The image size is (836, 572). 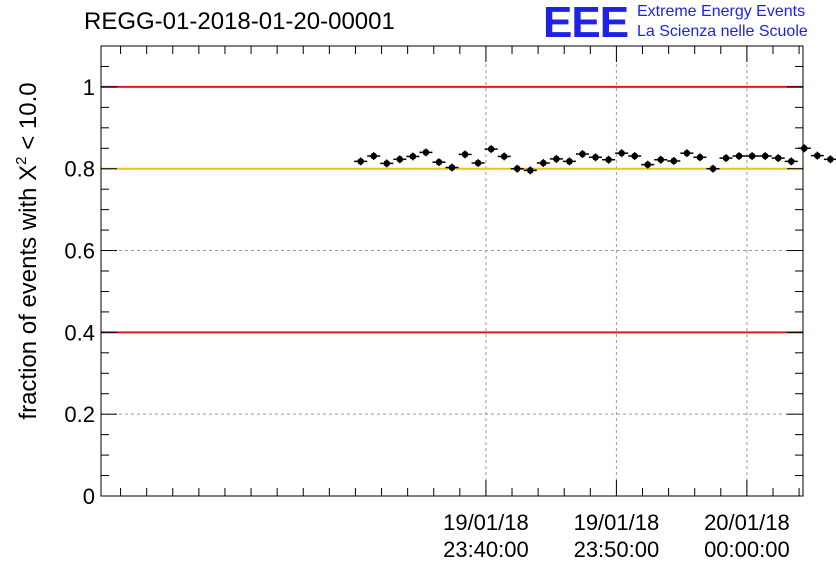 What do you see at coordinates (617, 549) in the screenshot?
I see `x-tick-label-time: 23:50:00` at bounding box center [617, 549].